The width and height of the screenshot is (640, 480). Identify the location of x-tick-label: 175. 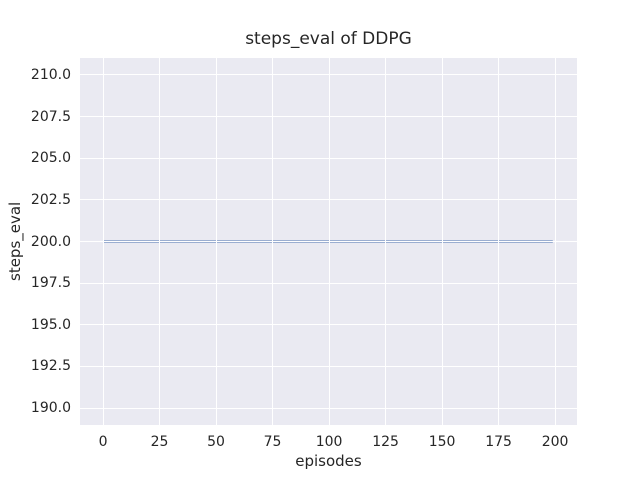
(498, 442).